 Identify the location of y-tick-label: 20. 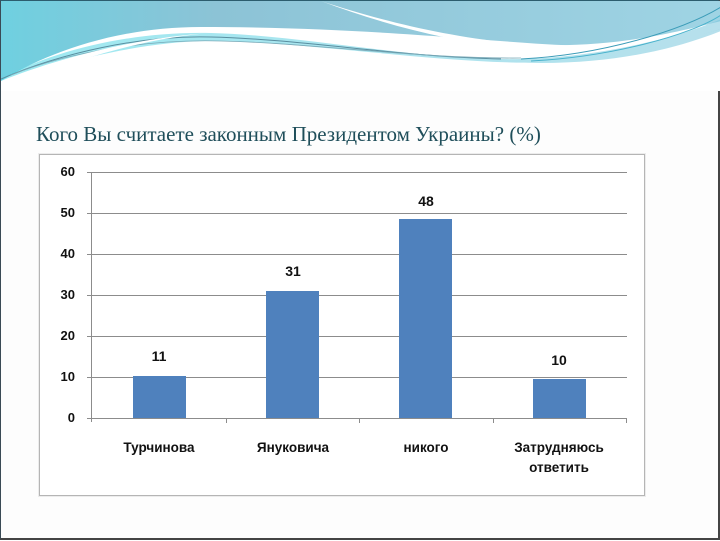
(67, 335).